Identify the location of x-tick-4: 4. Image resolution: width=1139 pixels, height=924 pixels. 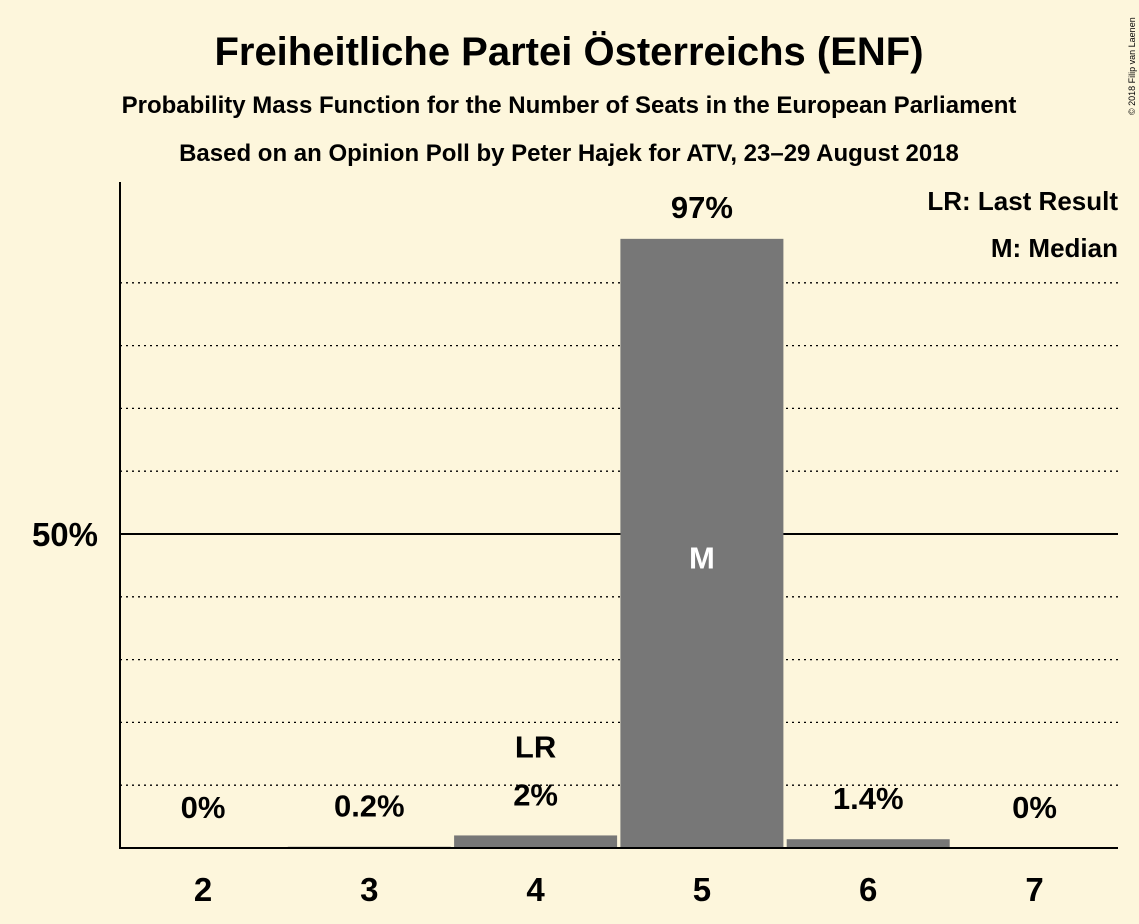
(535, 889).